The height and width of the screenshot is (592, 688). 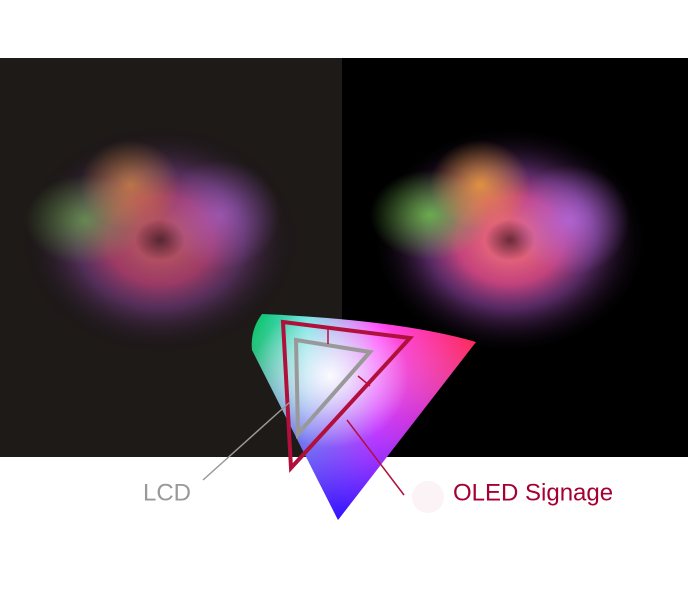 What do you see at coordinates (428, 497) in the screenshot?
I see `oled-dot` at bounding box center [428, 497].